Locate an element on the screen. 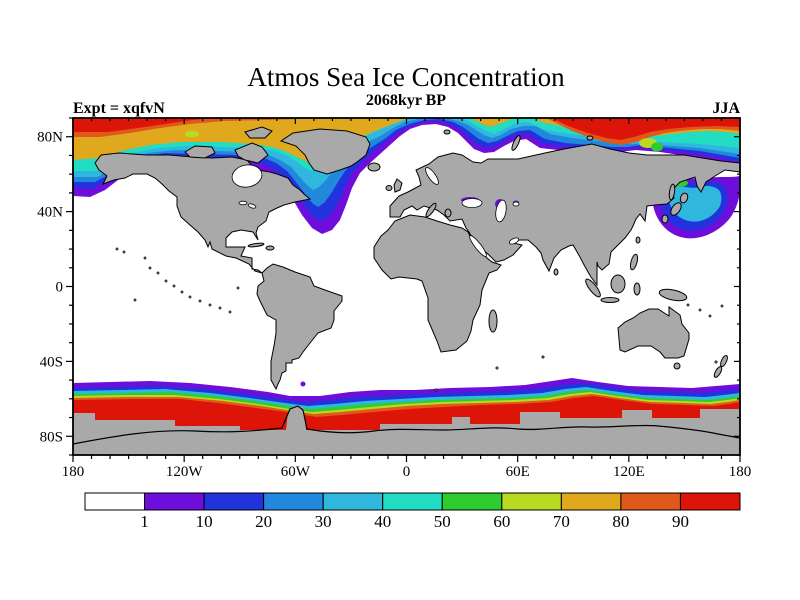  land-java is located at coordinates (610, 300).